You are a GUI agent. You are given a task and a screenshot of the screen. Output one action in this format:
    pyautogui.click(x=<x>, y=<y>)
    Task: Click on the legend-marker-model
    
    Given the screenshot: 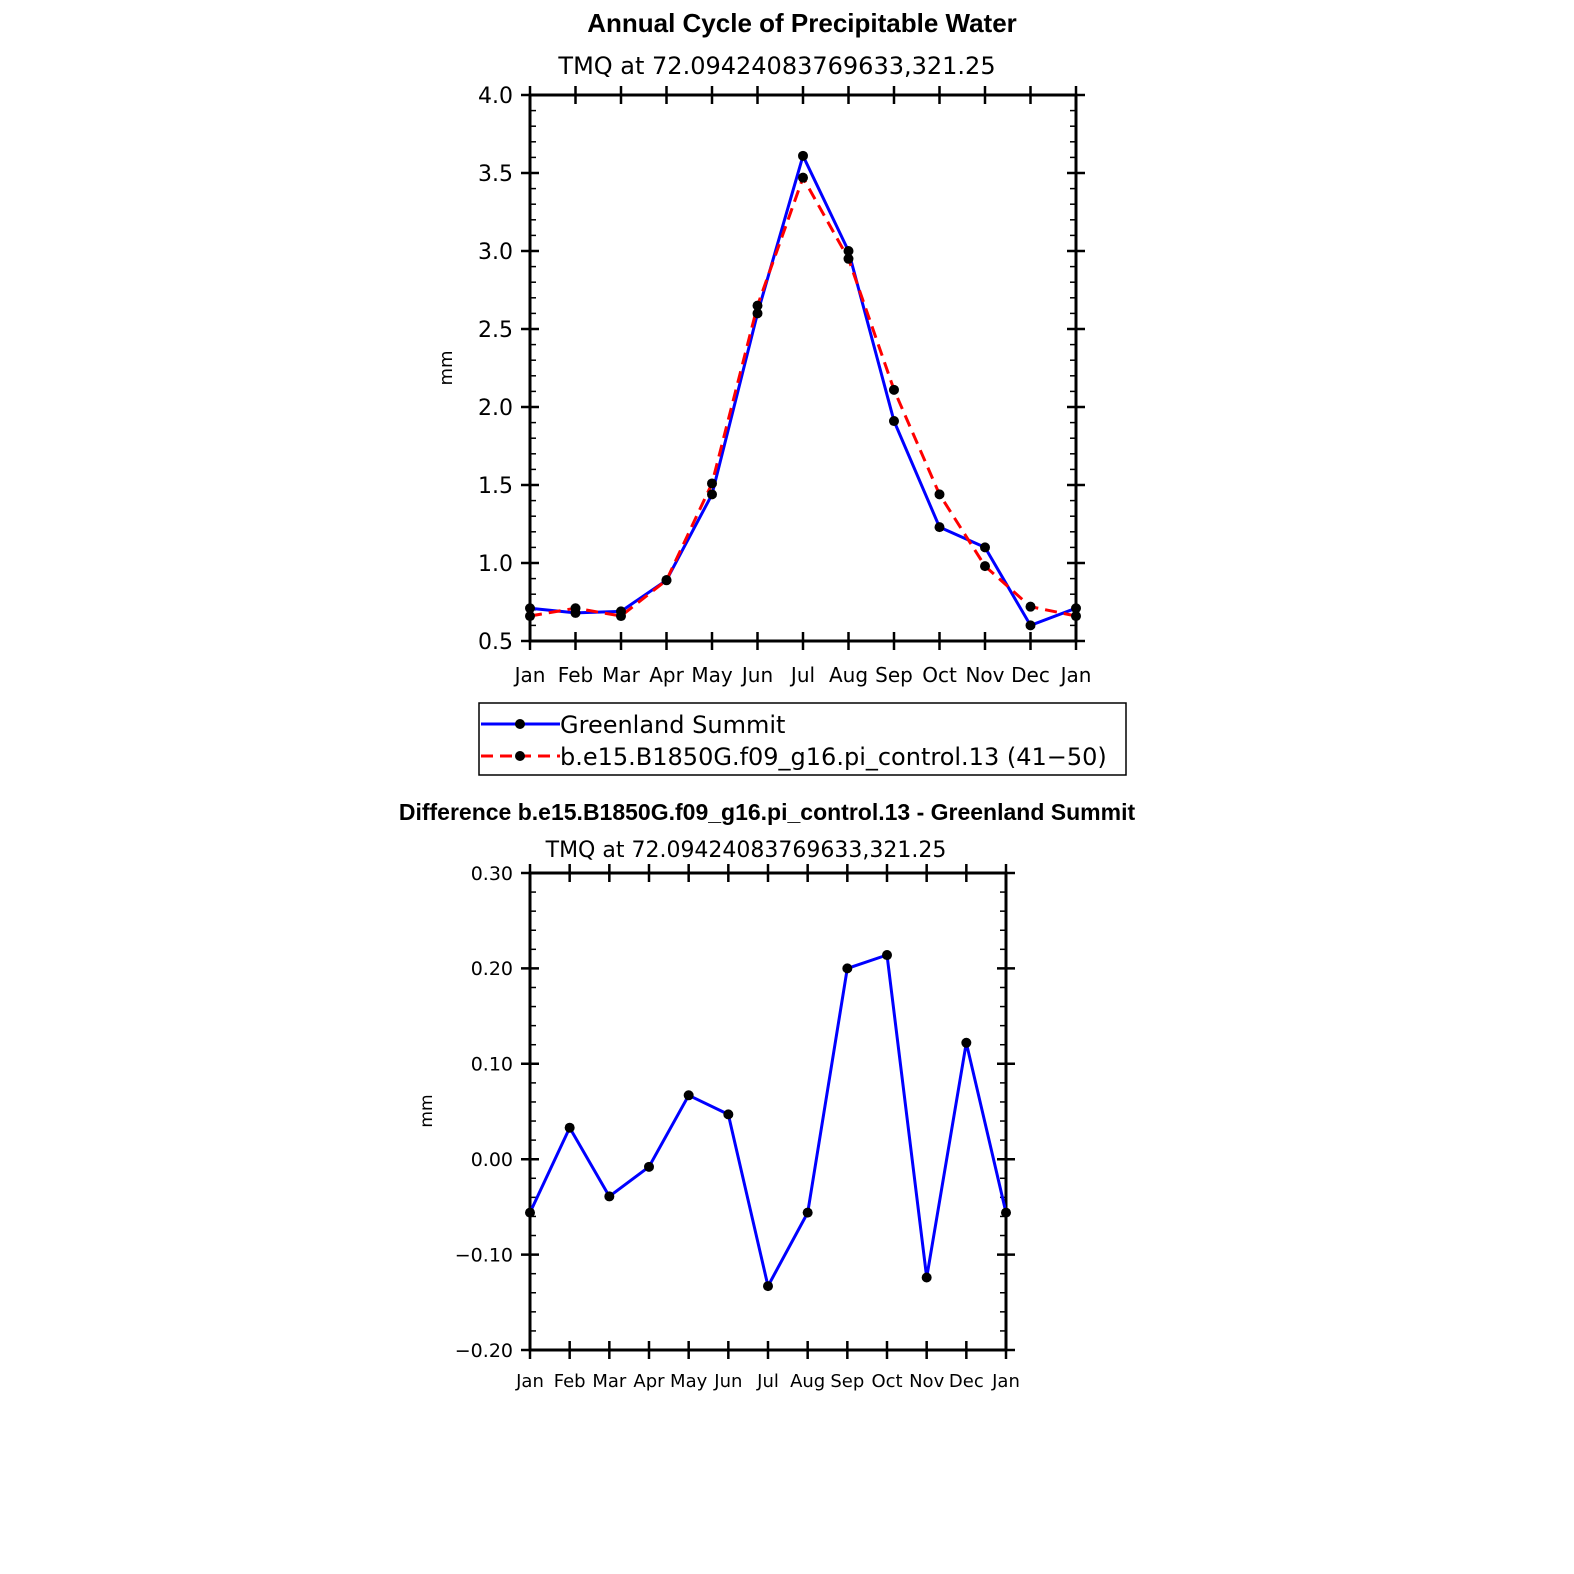 What is the action you would take?
    pyautogui.click(x=520, y=756)
    